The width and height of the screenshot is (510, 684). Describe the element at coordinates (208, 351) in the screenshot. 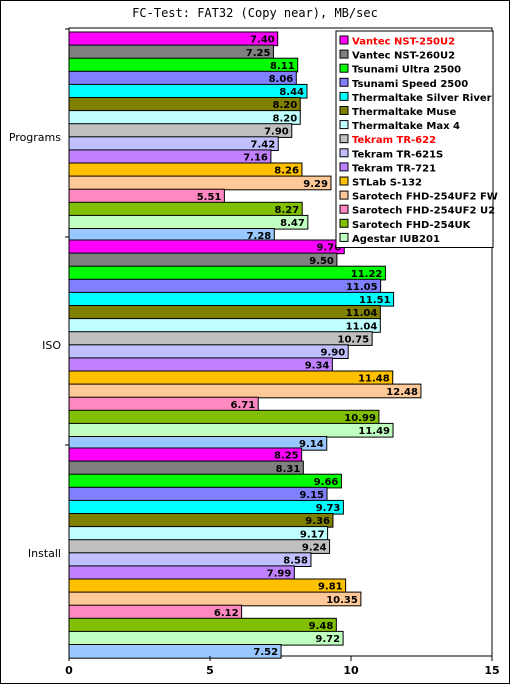

I see `bar-iso-tekram-tr-621s` at that location.